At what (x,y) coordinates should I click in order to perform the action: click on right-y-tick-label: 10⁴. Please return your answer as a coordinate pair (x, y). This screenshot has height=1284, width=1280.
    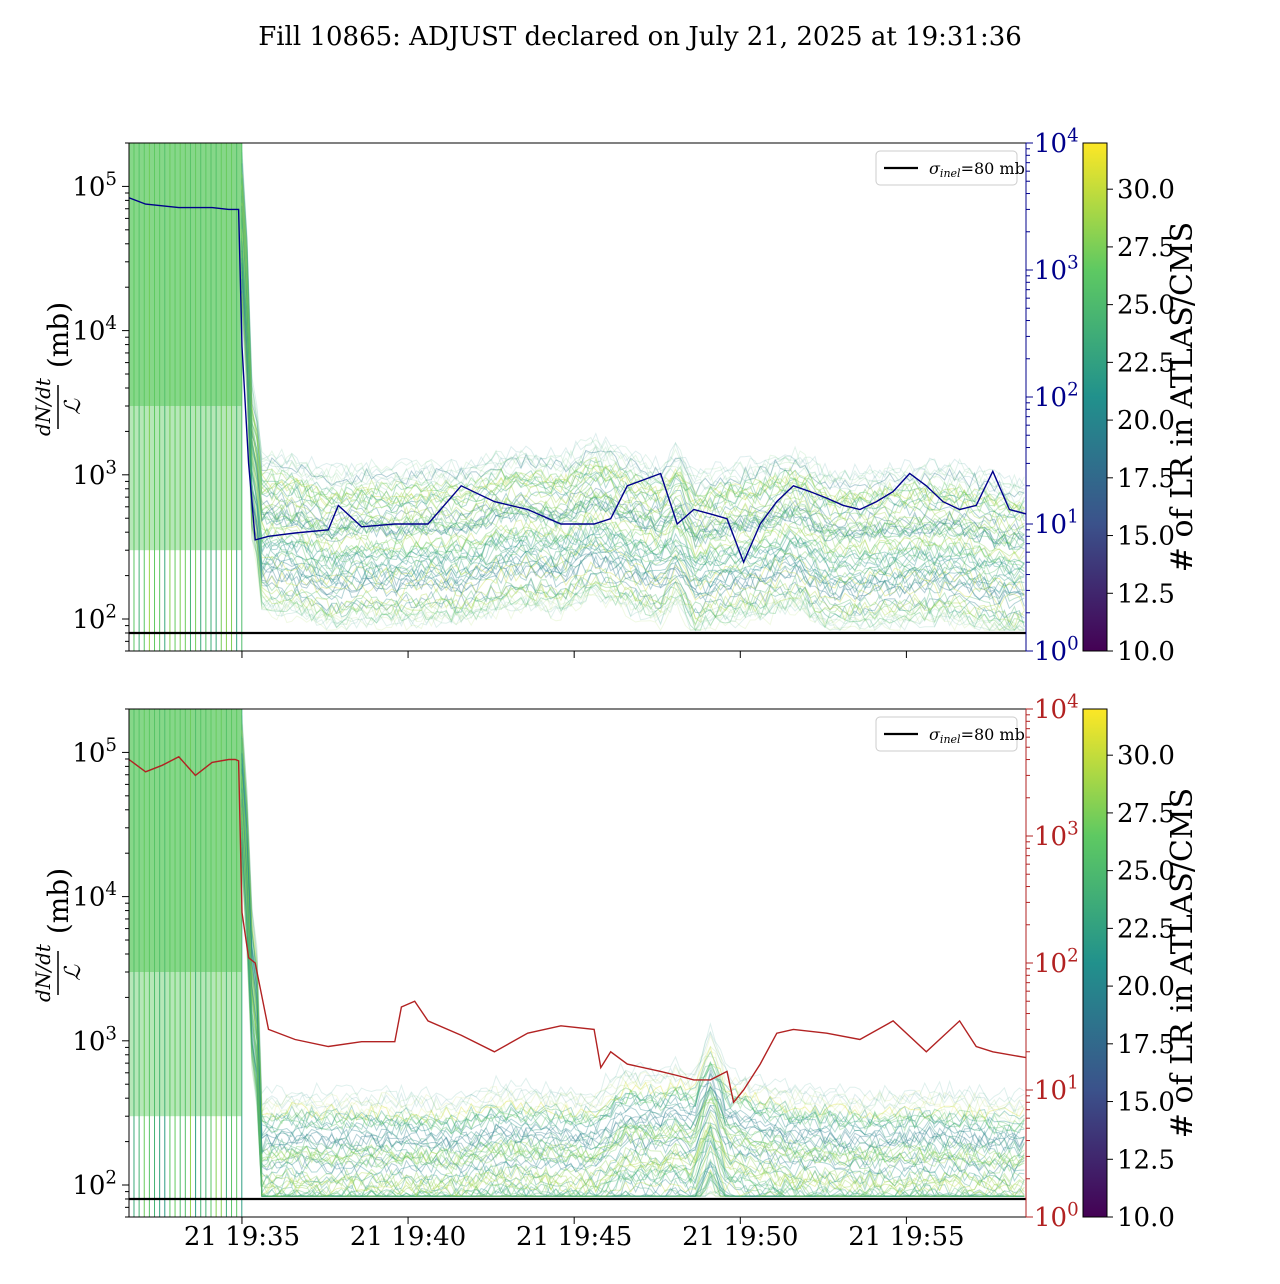
    Looking at the image, I should click on (1056, 142).